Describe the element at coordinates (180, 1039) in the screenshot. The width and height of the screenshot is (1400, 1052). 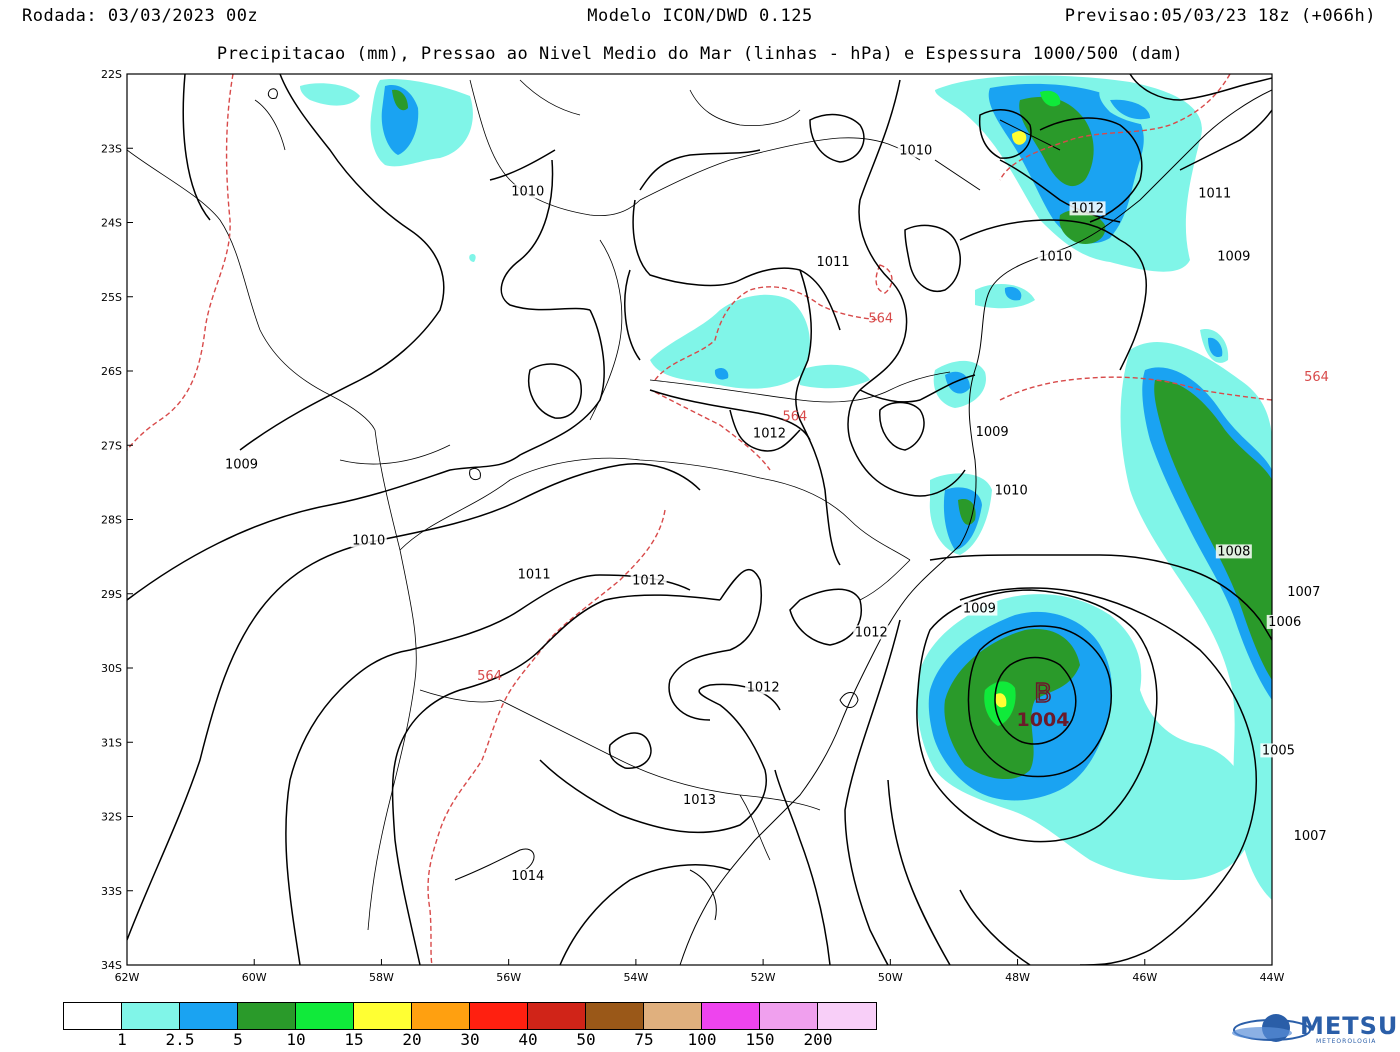
I see `legend-label: 2.5` at that location.